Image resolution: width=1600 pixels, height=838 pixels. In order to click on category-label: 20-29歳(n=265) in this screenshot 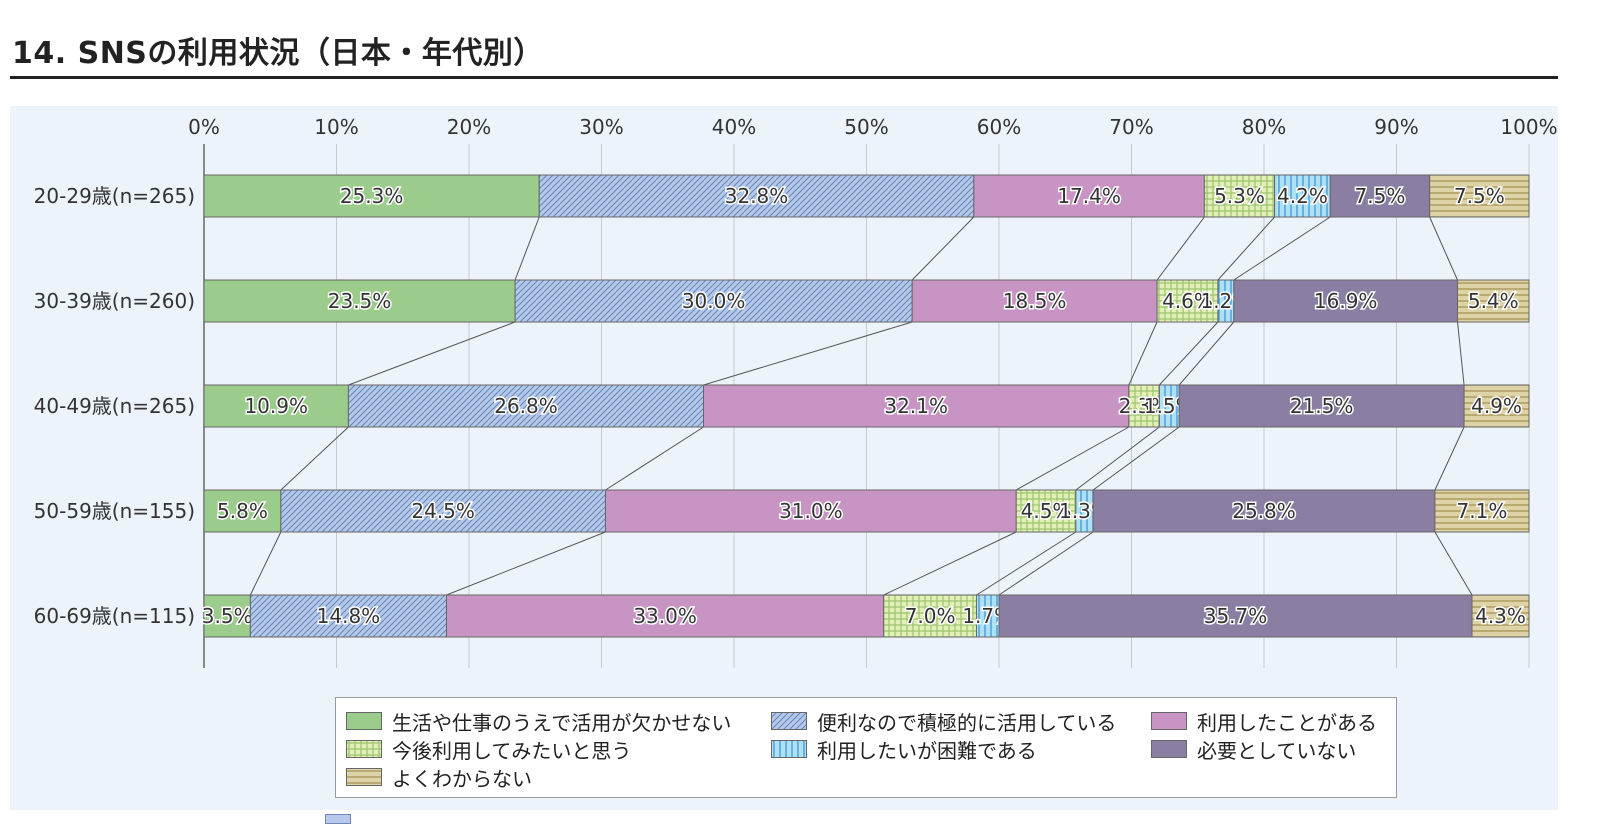, I will do `click(114, 196)`.